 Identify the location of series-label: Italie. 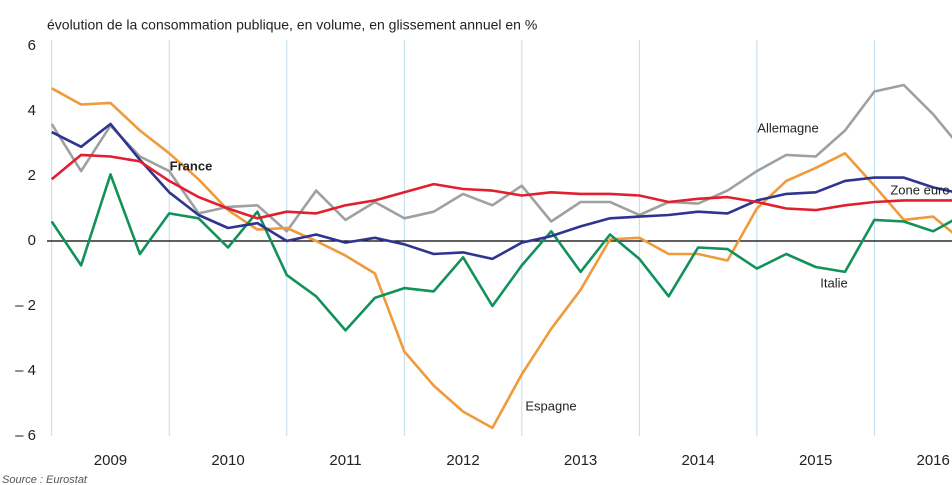
(833, 282).